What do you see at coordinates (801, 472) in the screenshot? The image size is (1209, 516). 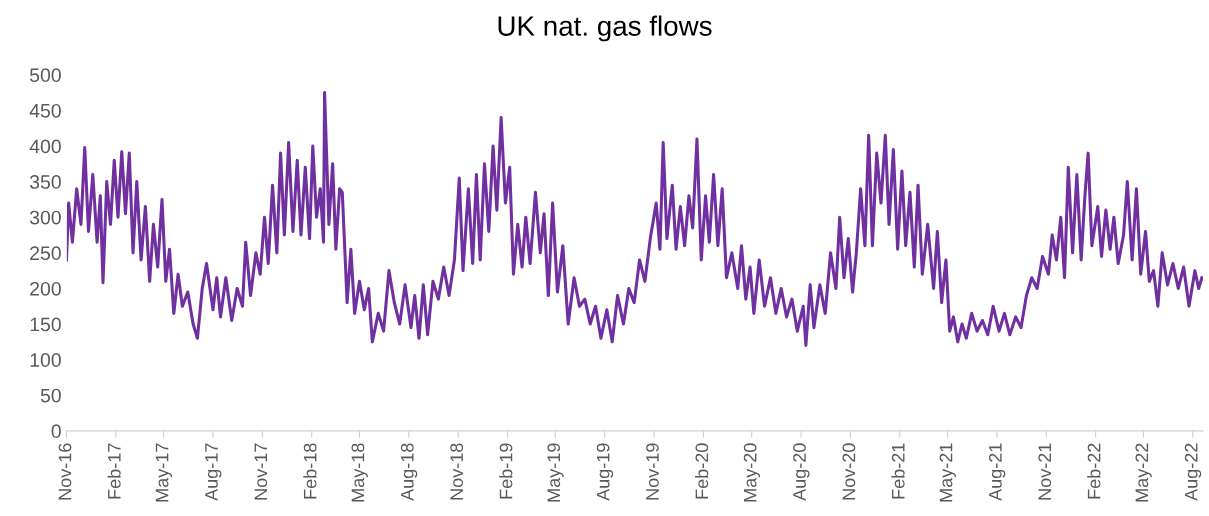 I see `x-tick-label: Aug-20` at bounding box center [801, 472].